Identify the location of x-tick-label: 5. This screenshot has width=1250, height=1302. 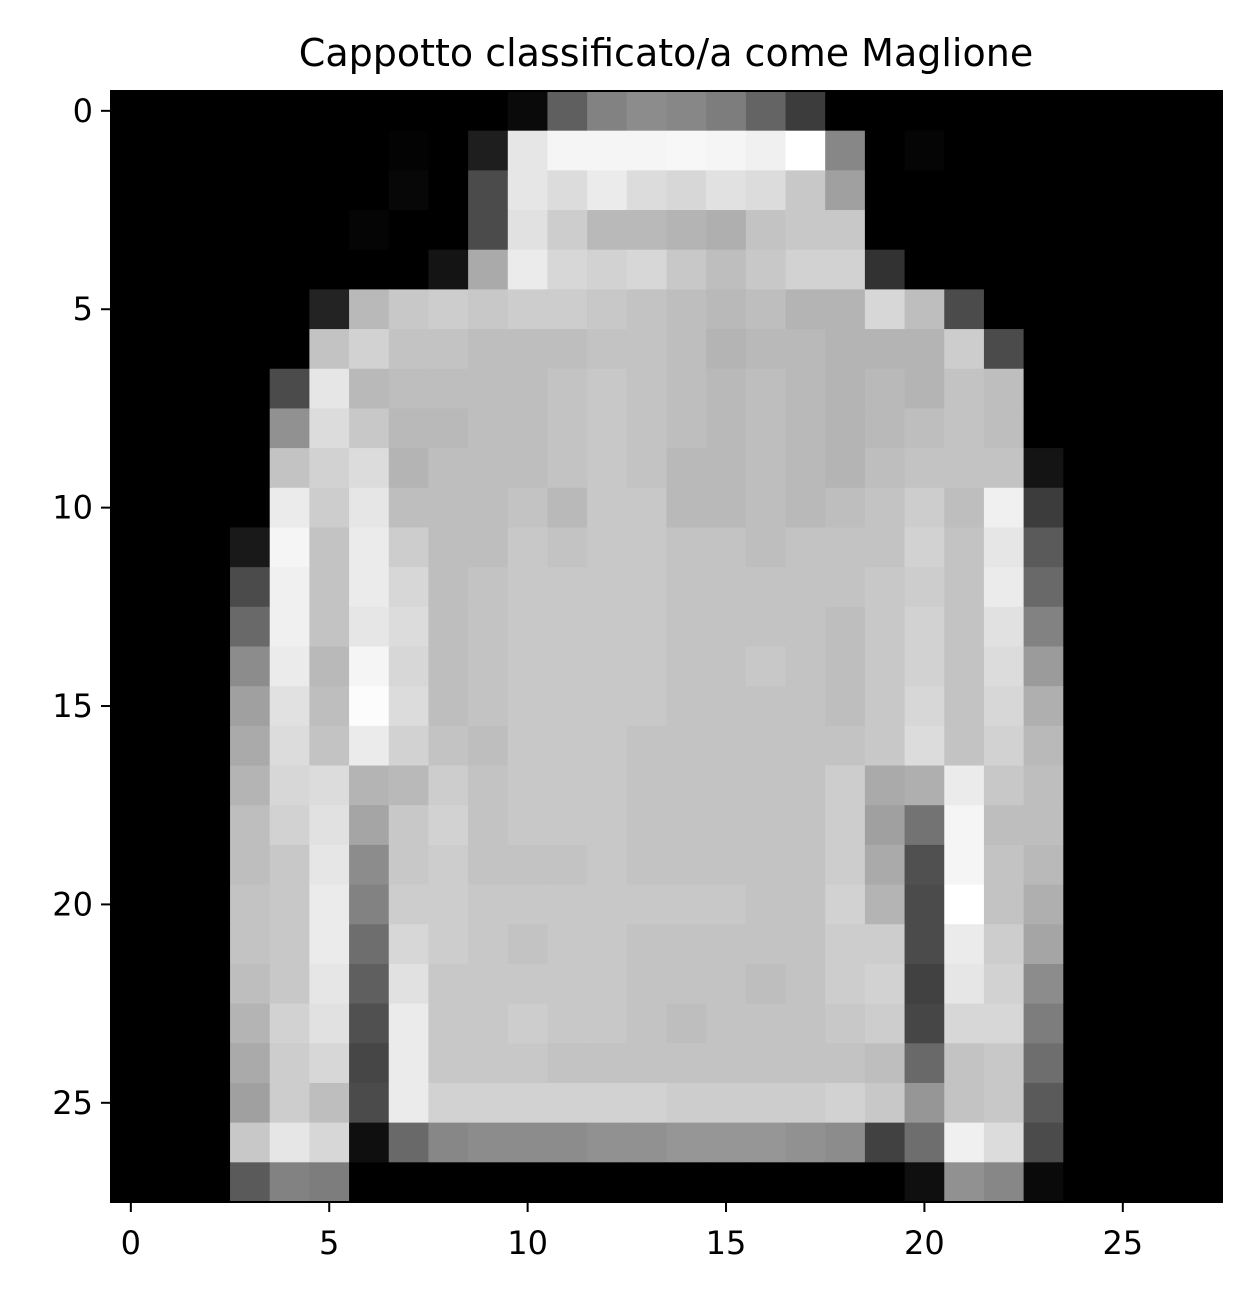
(329, 1243).